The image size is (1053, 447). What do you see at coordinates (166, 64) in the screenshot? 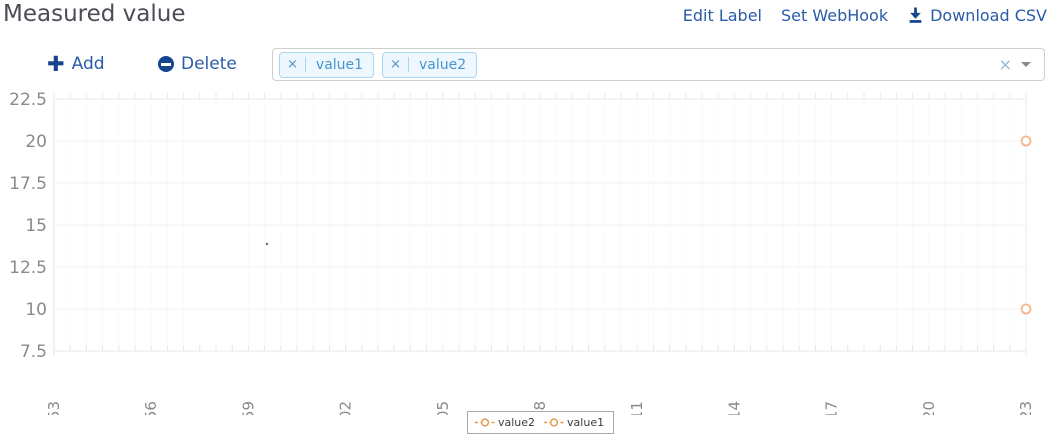
I see `minus-circle-icon` at bounding box center [166, 64].